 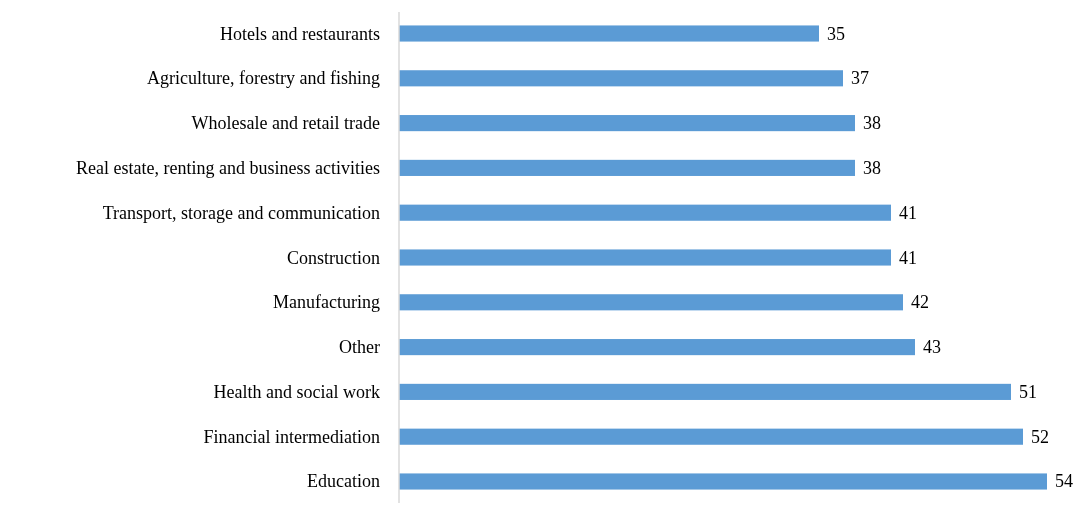 What do you see at coordinates (333, 257) in the screenshot?
I see `y-tick-label: Construction` at bounding box center [333, 257].